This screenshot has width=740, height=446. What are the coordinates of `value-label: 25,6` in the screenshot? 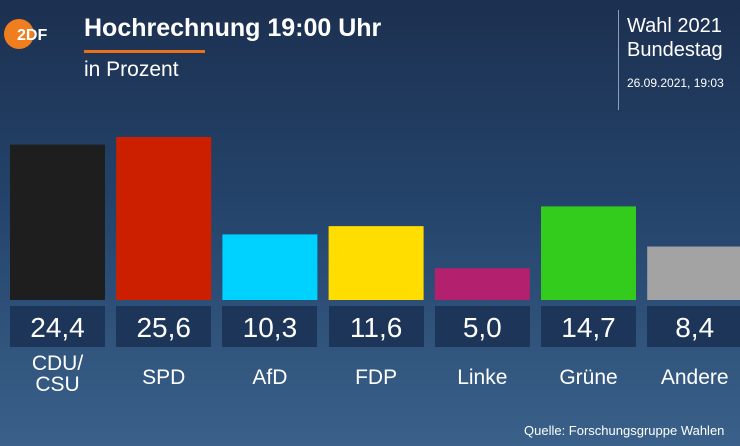 It's located at (164, 326).